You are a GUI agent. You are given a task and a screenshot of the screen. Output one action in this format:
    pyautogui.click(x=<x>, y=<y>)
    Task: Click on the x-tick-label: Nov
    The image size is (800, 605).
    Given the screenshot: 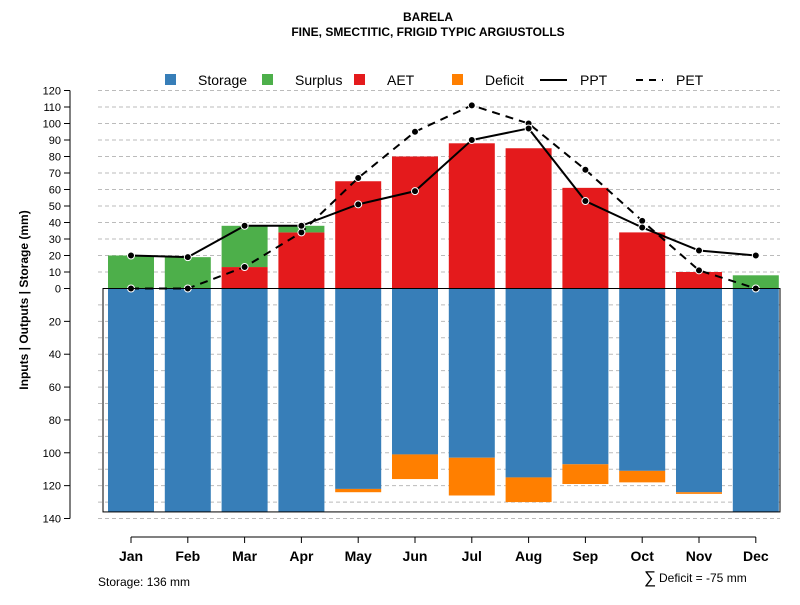 What is the action you would take?
    pyautogui.click(x=699, y=556)
    